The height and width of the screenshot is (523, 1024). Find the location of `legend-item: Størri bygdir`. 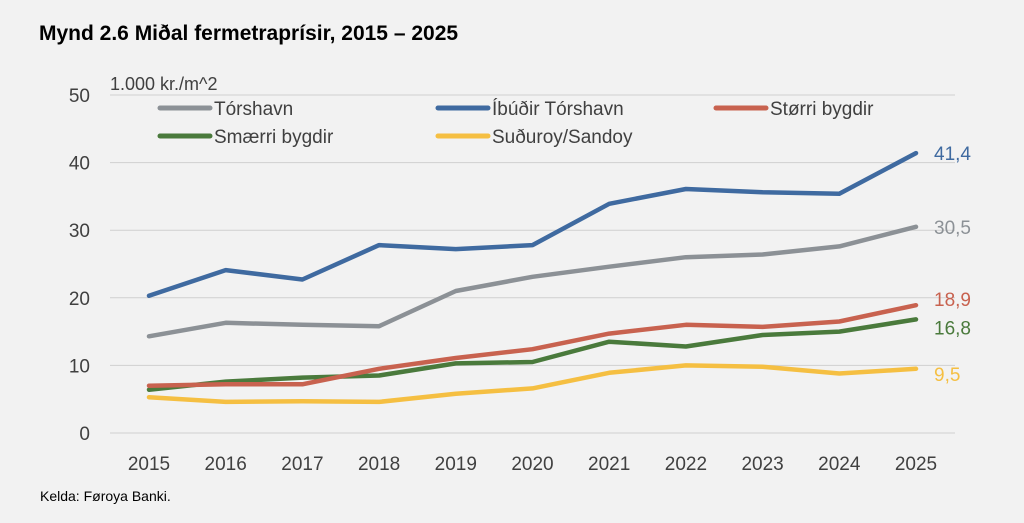

legend-item: Størri bygdir is located at coordinates (793, 109).